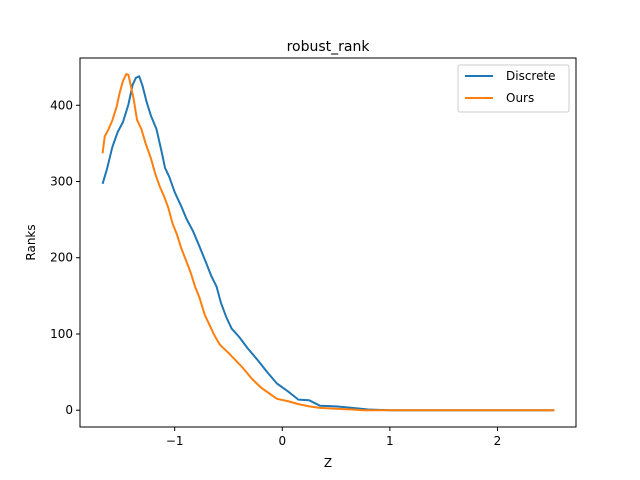 The height and width of the screenshot is (480, 640). I want to click on y-tick-label: 0, so click(69, 410).